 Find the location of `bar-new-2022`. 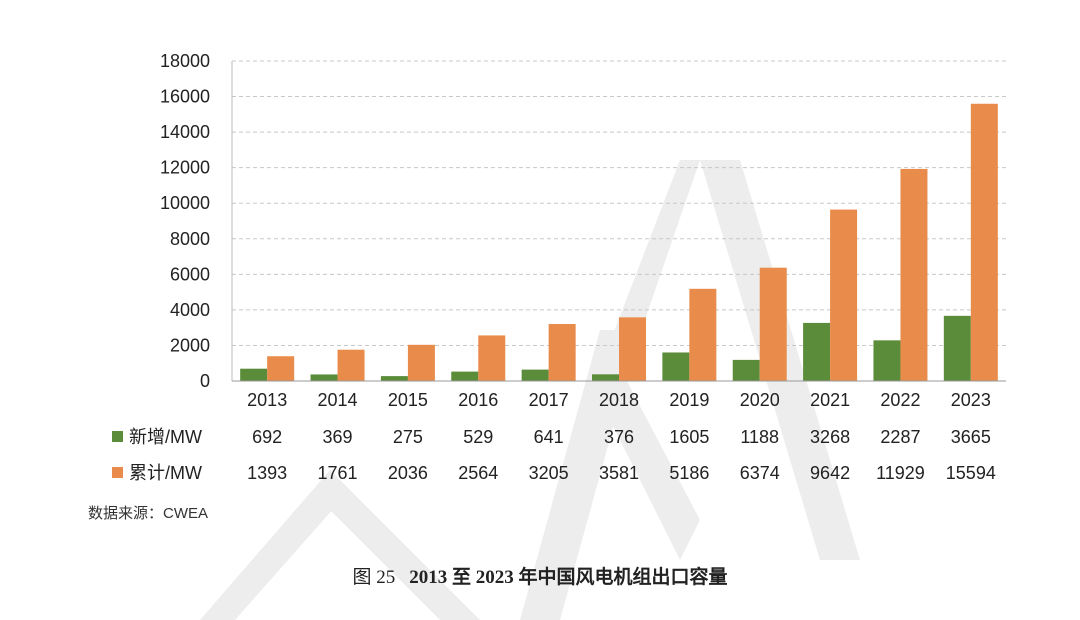

bar-new-2022 is located at coordinates (887, 360).